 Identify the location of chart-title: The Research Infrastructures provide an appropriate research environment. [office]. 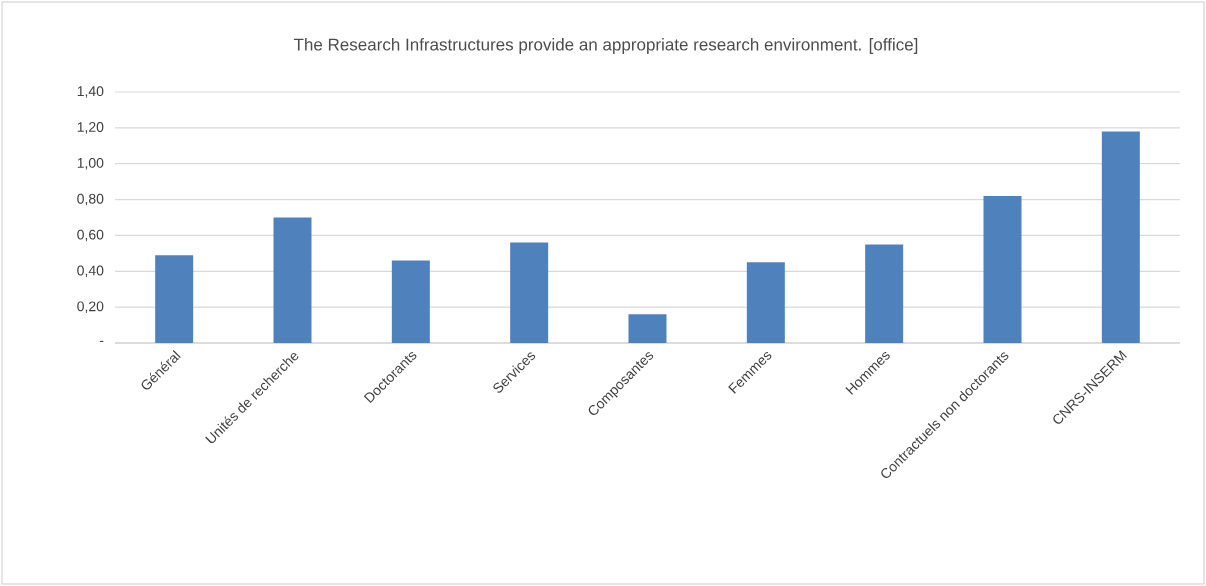
(605, 46).